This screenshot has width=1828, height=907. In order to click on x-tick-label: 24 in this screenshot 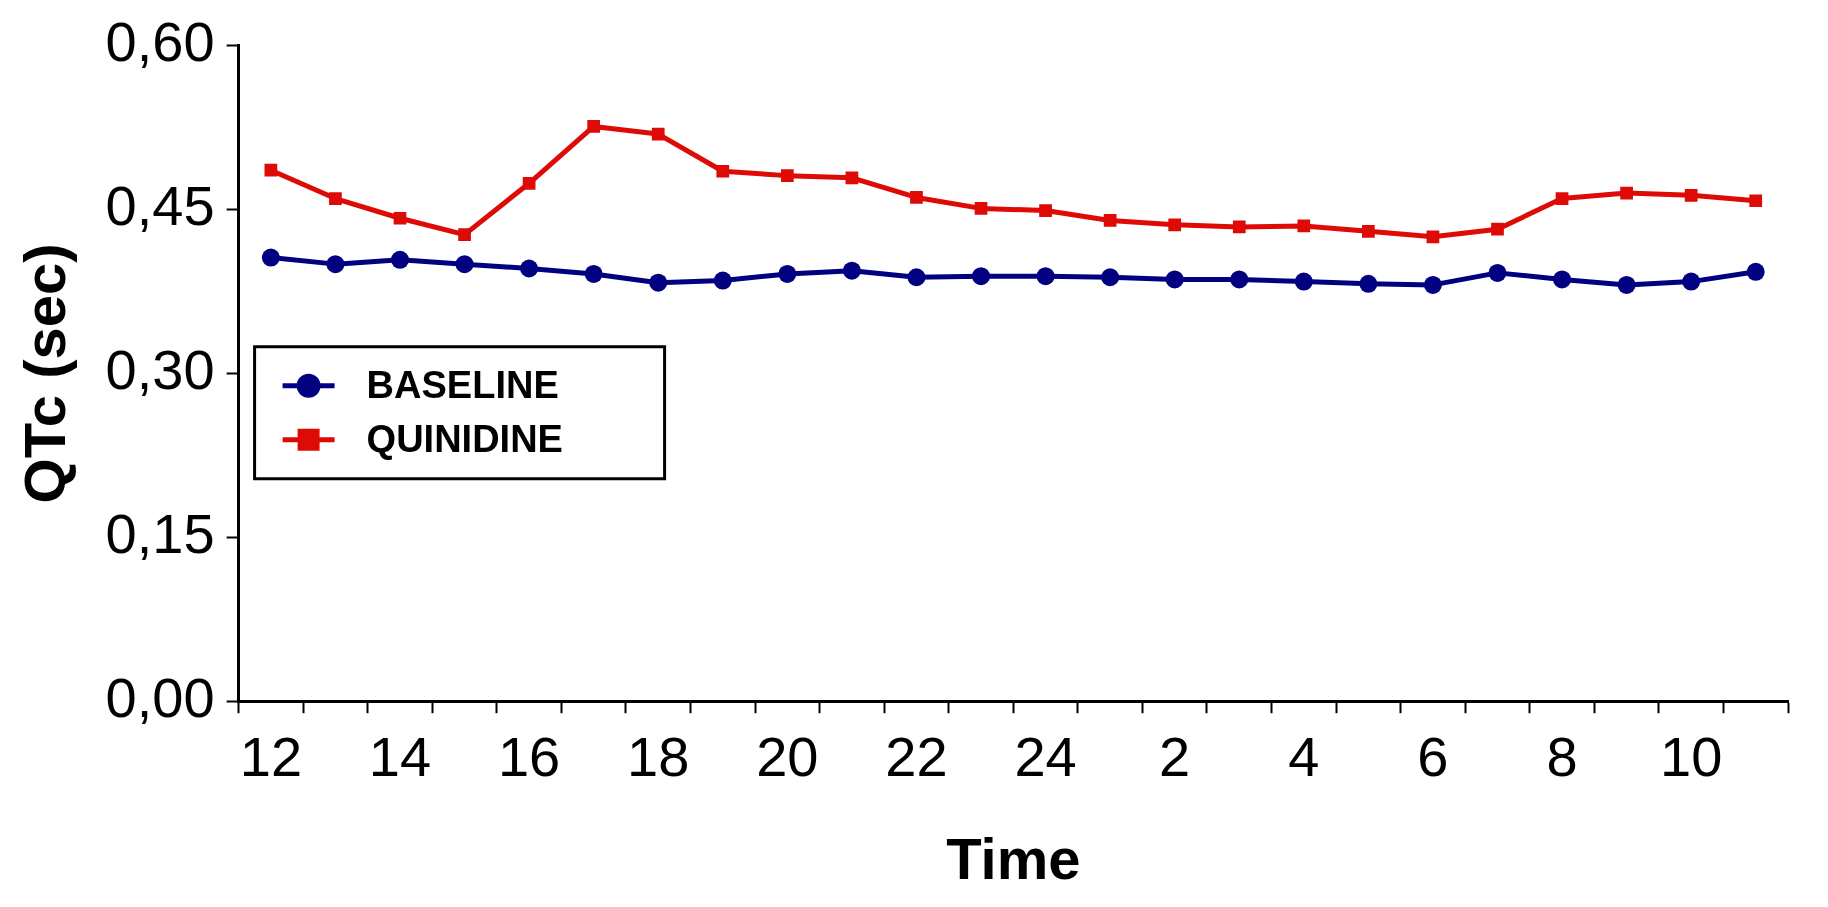, I will do `click(1045, 757)`.